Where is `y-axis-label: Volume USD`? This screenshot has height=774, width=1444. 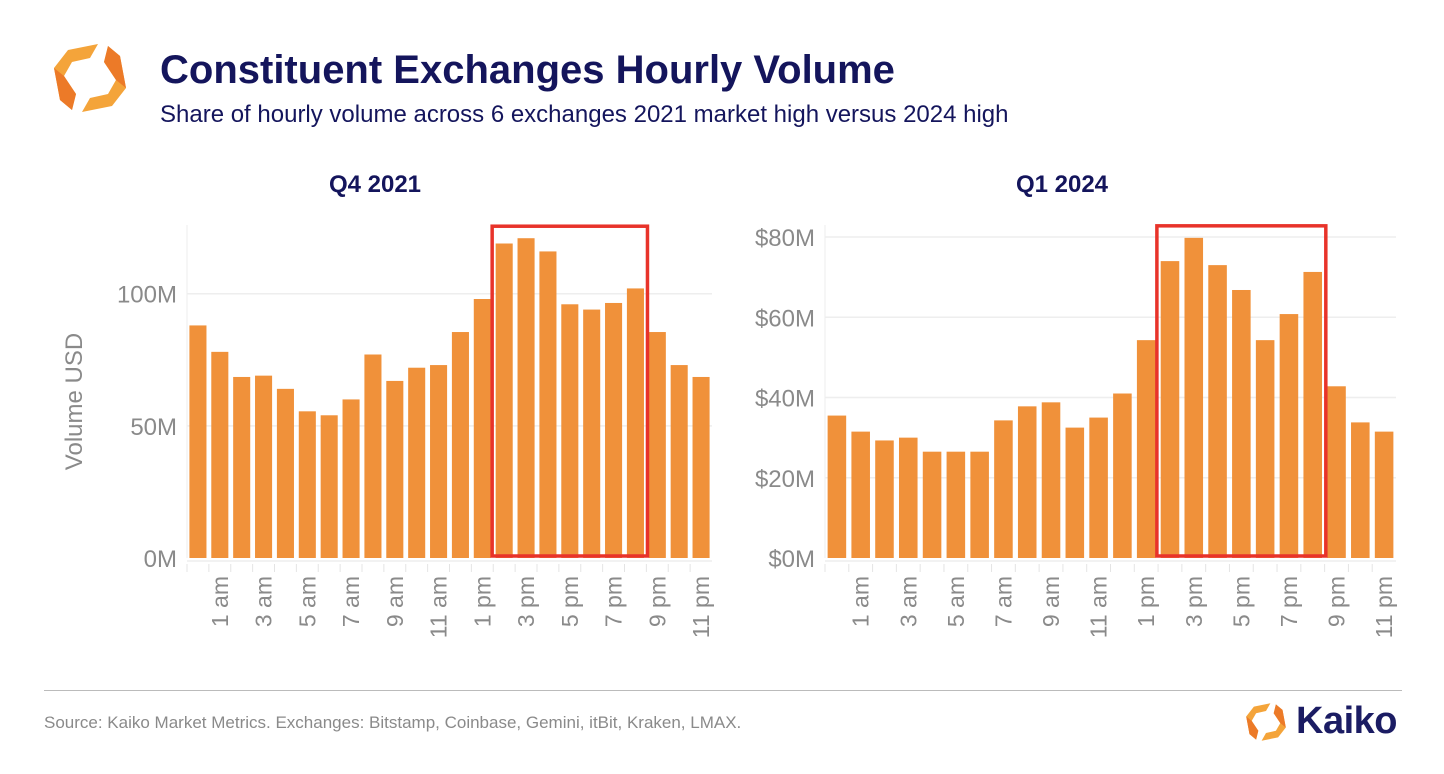
y-axis-label: Volume USD is located at coordinates (74, 401).